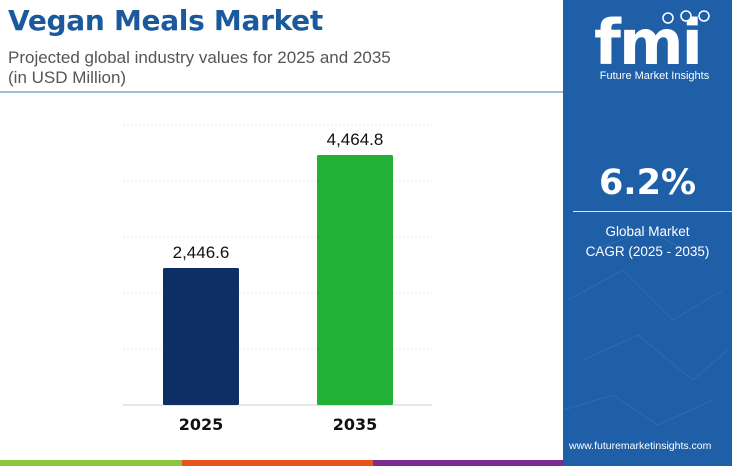  I want to click on data-label-2025: 2,446.6, so click(201, 252).